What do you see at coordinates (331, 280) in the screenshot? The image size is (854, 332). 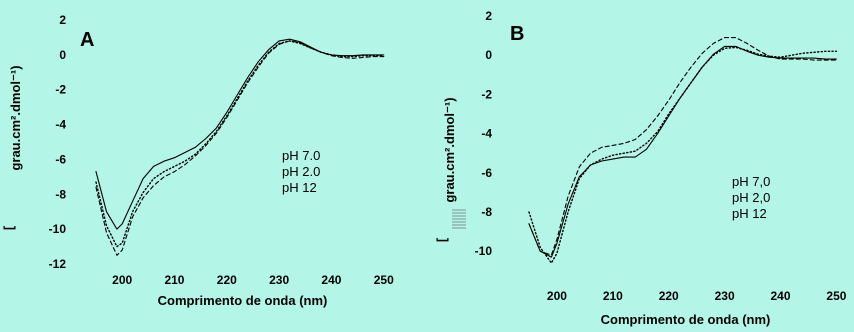 I see `chart-a-x-tick-label: 240` at bounding box center [331, 280].